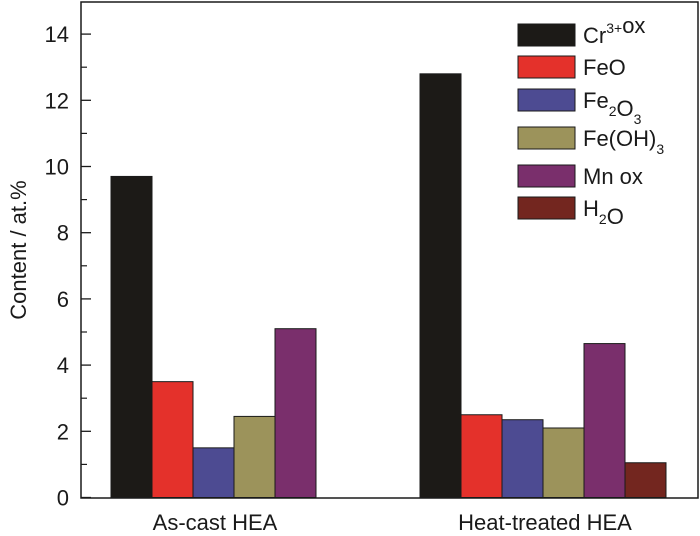  I want to click on y-tick-label: 0, so click(63, 498).